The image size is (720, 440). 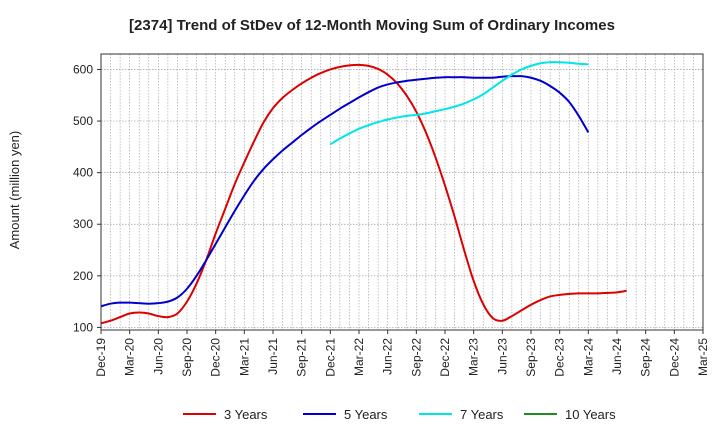 What do you see at coordinates (703, 357) in the screenshot?
I see `x-tick-label: Mar-25` at bounding box center [703, 357].